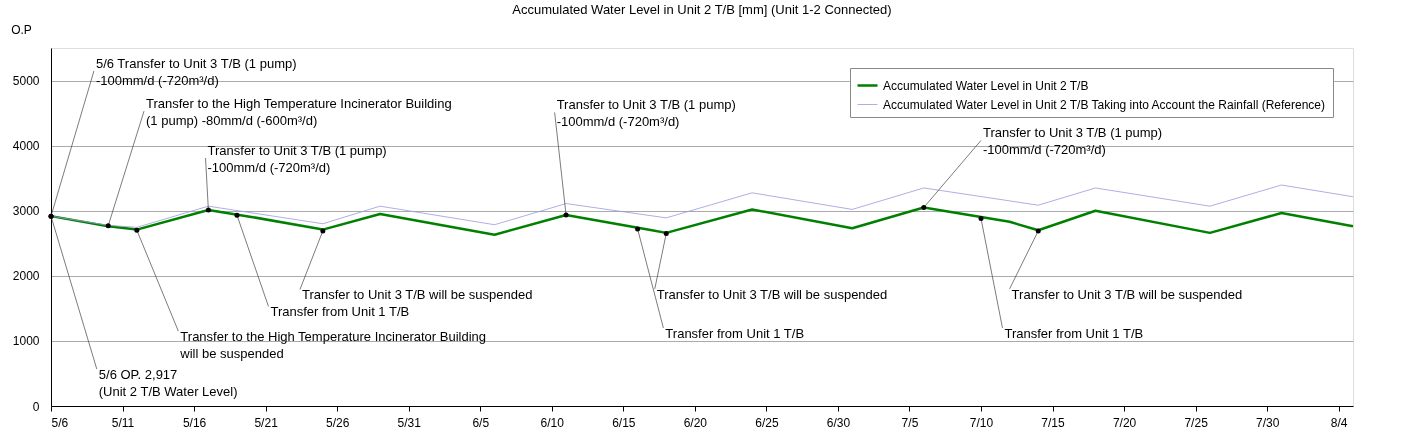 This screenshot has height=439, width=1410. I want to click on x-tick-label: 6/25, so click(767, 422).